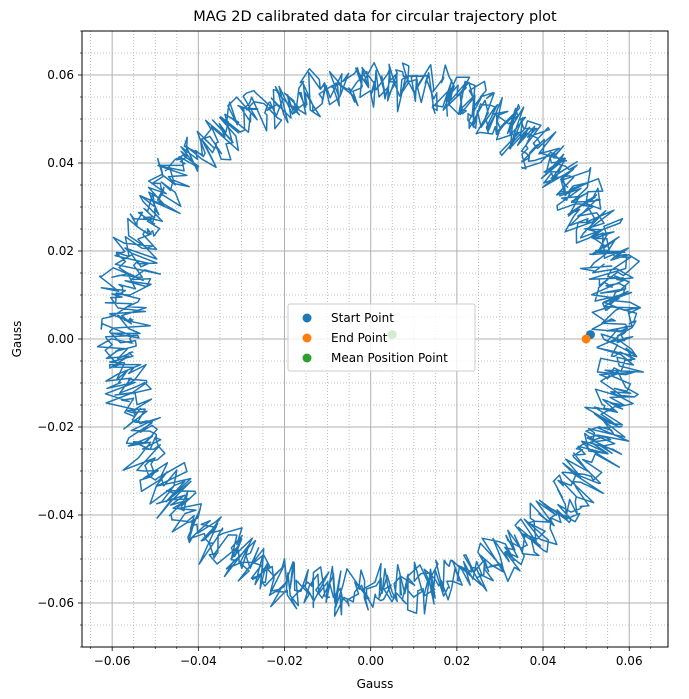 The image size is (689, 699). I want to click on x-tick-label: 0.04, so click(543, 661).